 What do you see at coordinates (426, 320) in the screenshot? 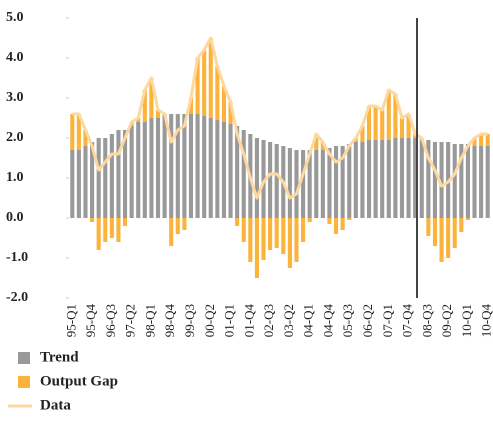
I see `x-tick-label: 08-Q3` at bounding box center [426, 320].